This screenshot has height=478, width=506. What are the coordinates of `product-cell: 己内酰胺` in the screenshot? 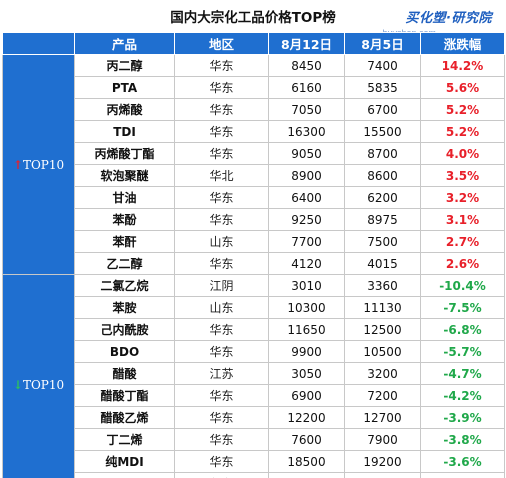 It's located at (124, 329).